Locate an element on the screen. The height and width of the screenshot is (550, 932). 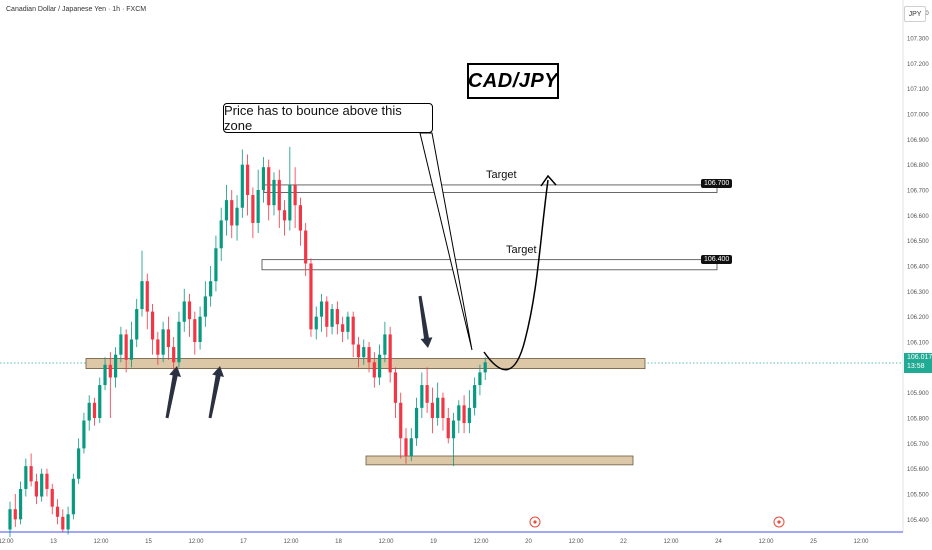
time-tick-label: 20 is located at coordinates (528, 542).